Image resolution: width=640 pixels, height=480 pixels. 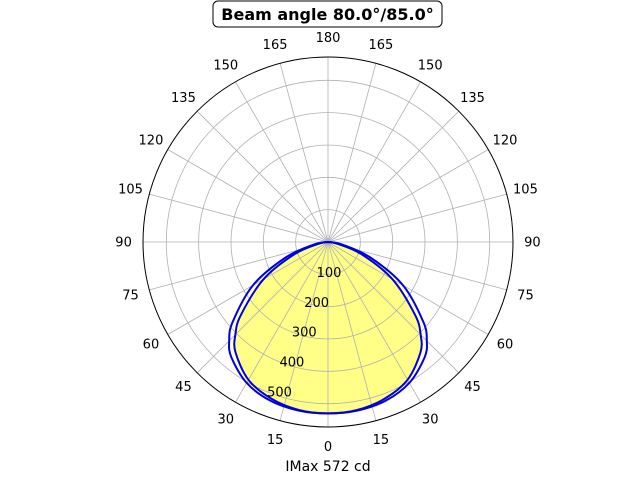 I want to click on radial-tick-label: 100, so click(x=329, y=273).